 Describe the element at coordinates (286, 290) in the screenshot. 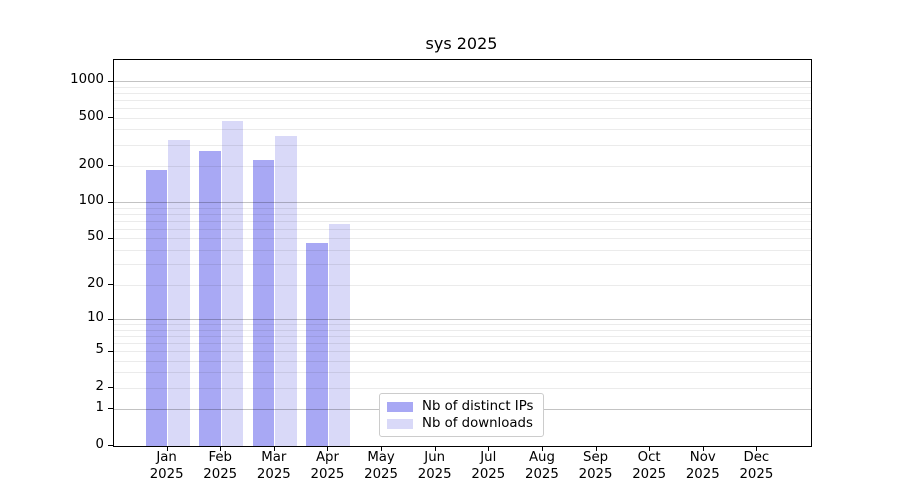

I see `bar-mar-downloads` at that location.